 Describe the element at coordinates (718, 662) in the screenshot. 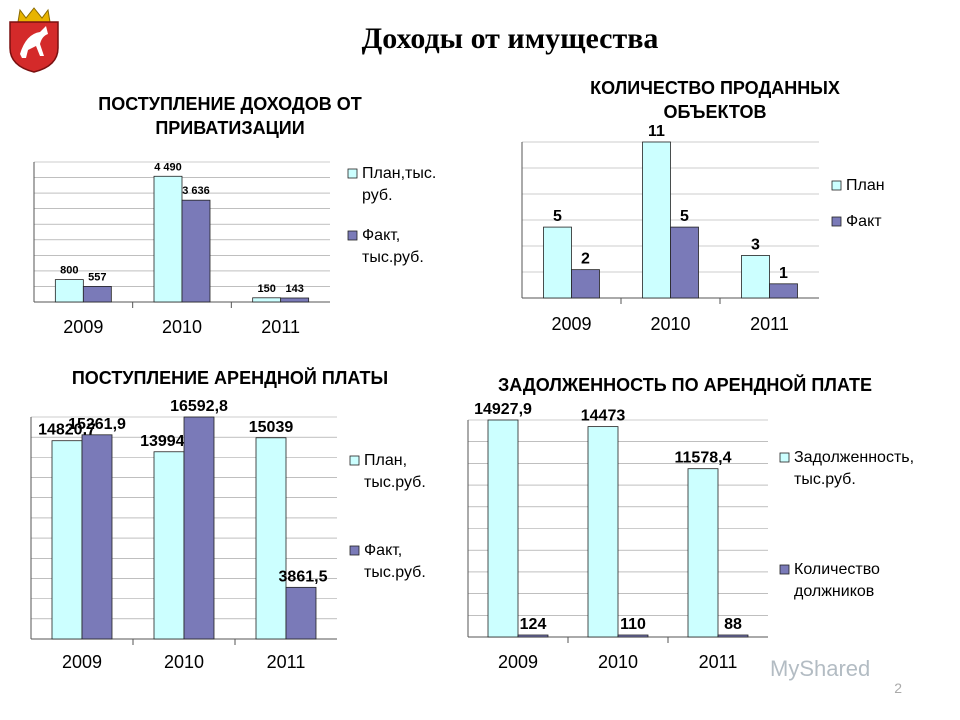

I see `c4-category-label: 2011` at that location.